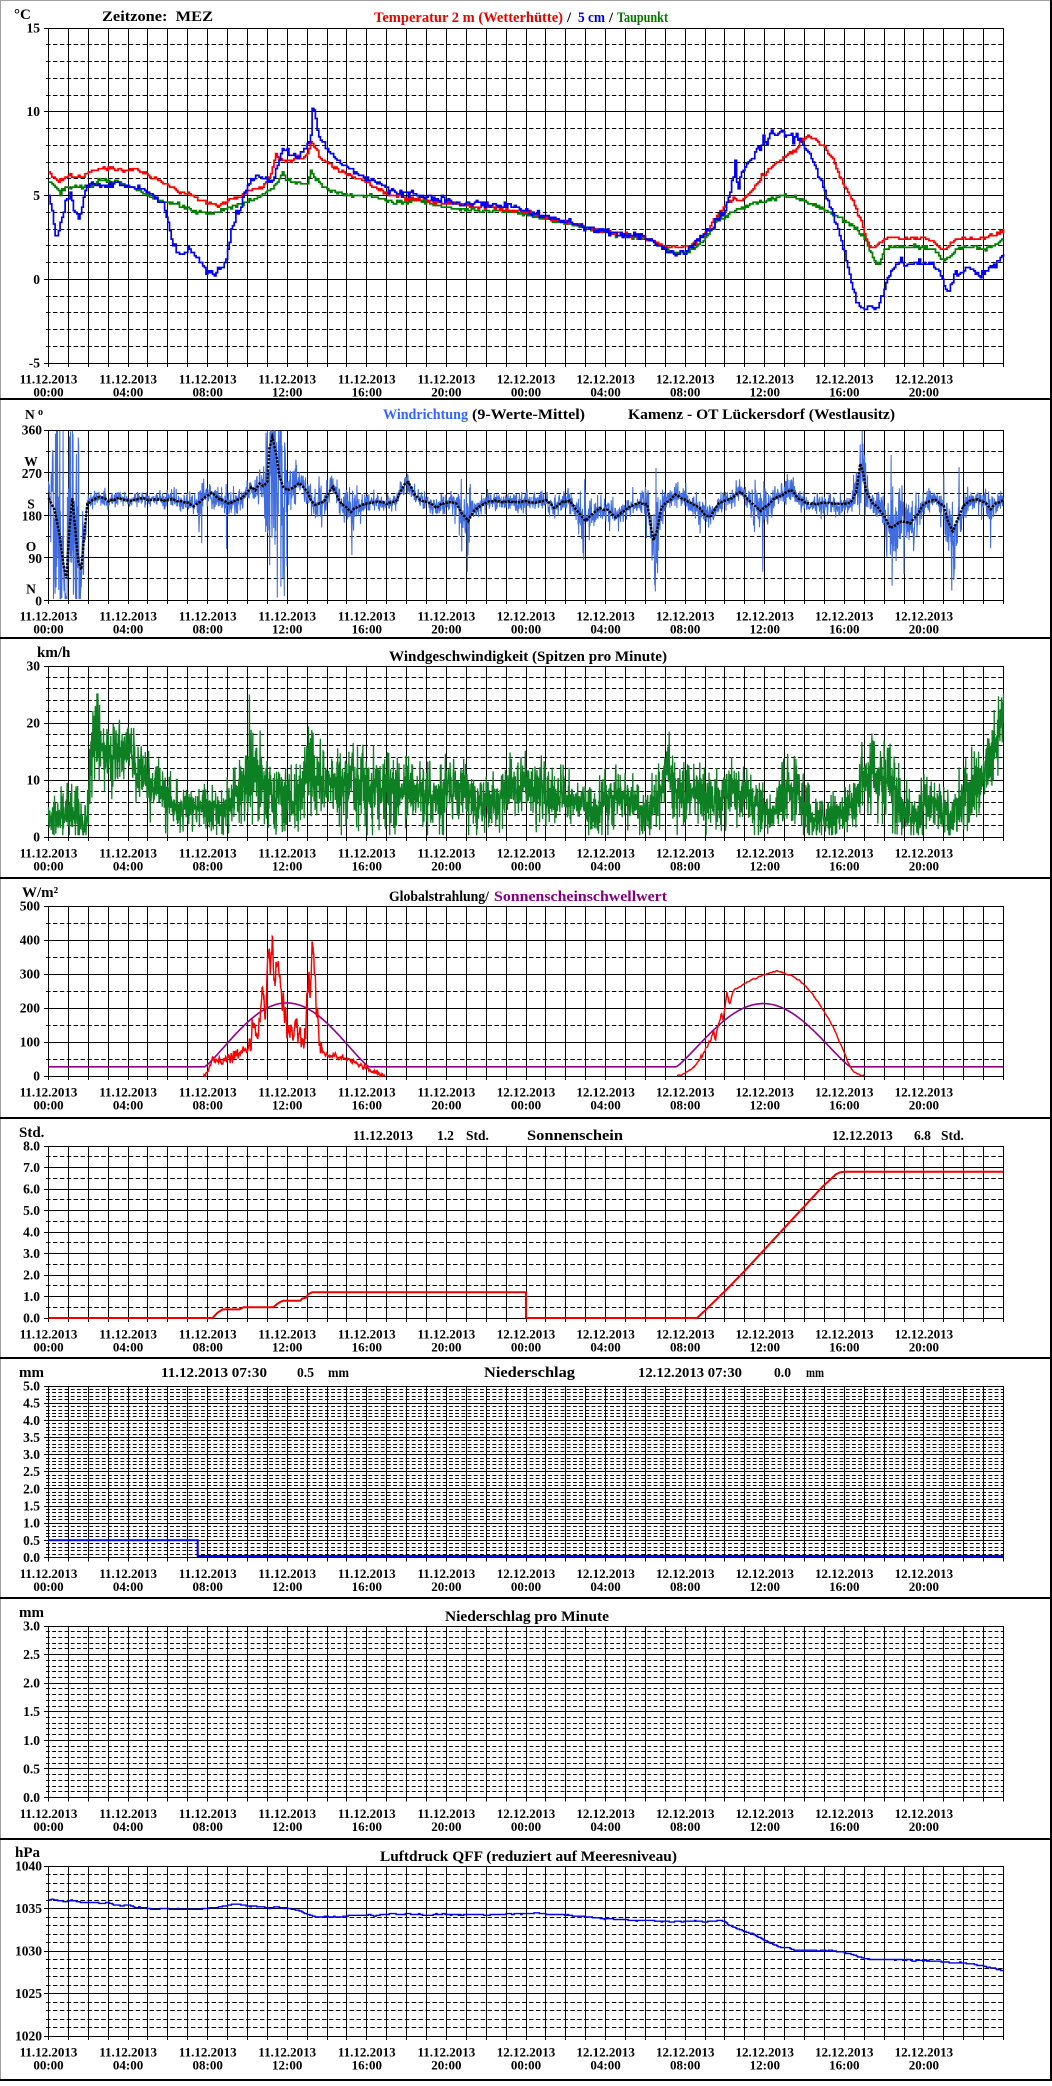 Image resolution: width=1052 pixels, height=2086 pixels. I want to click on svg-text: 7.0, so click(31, 1167).